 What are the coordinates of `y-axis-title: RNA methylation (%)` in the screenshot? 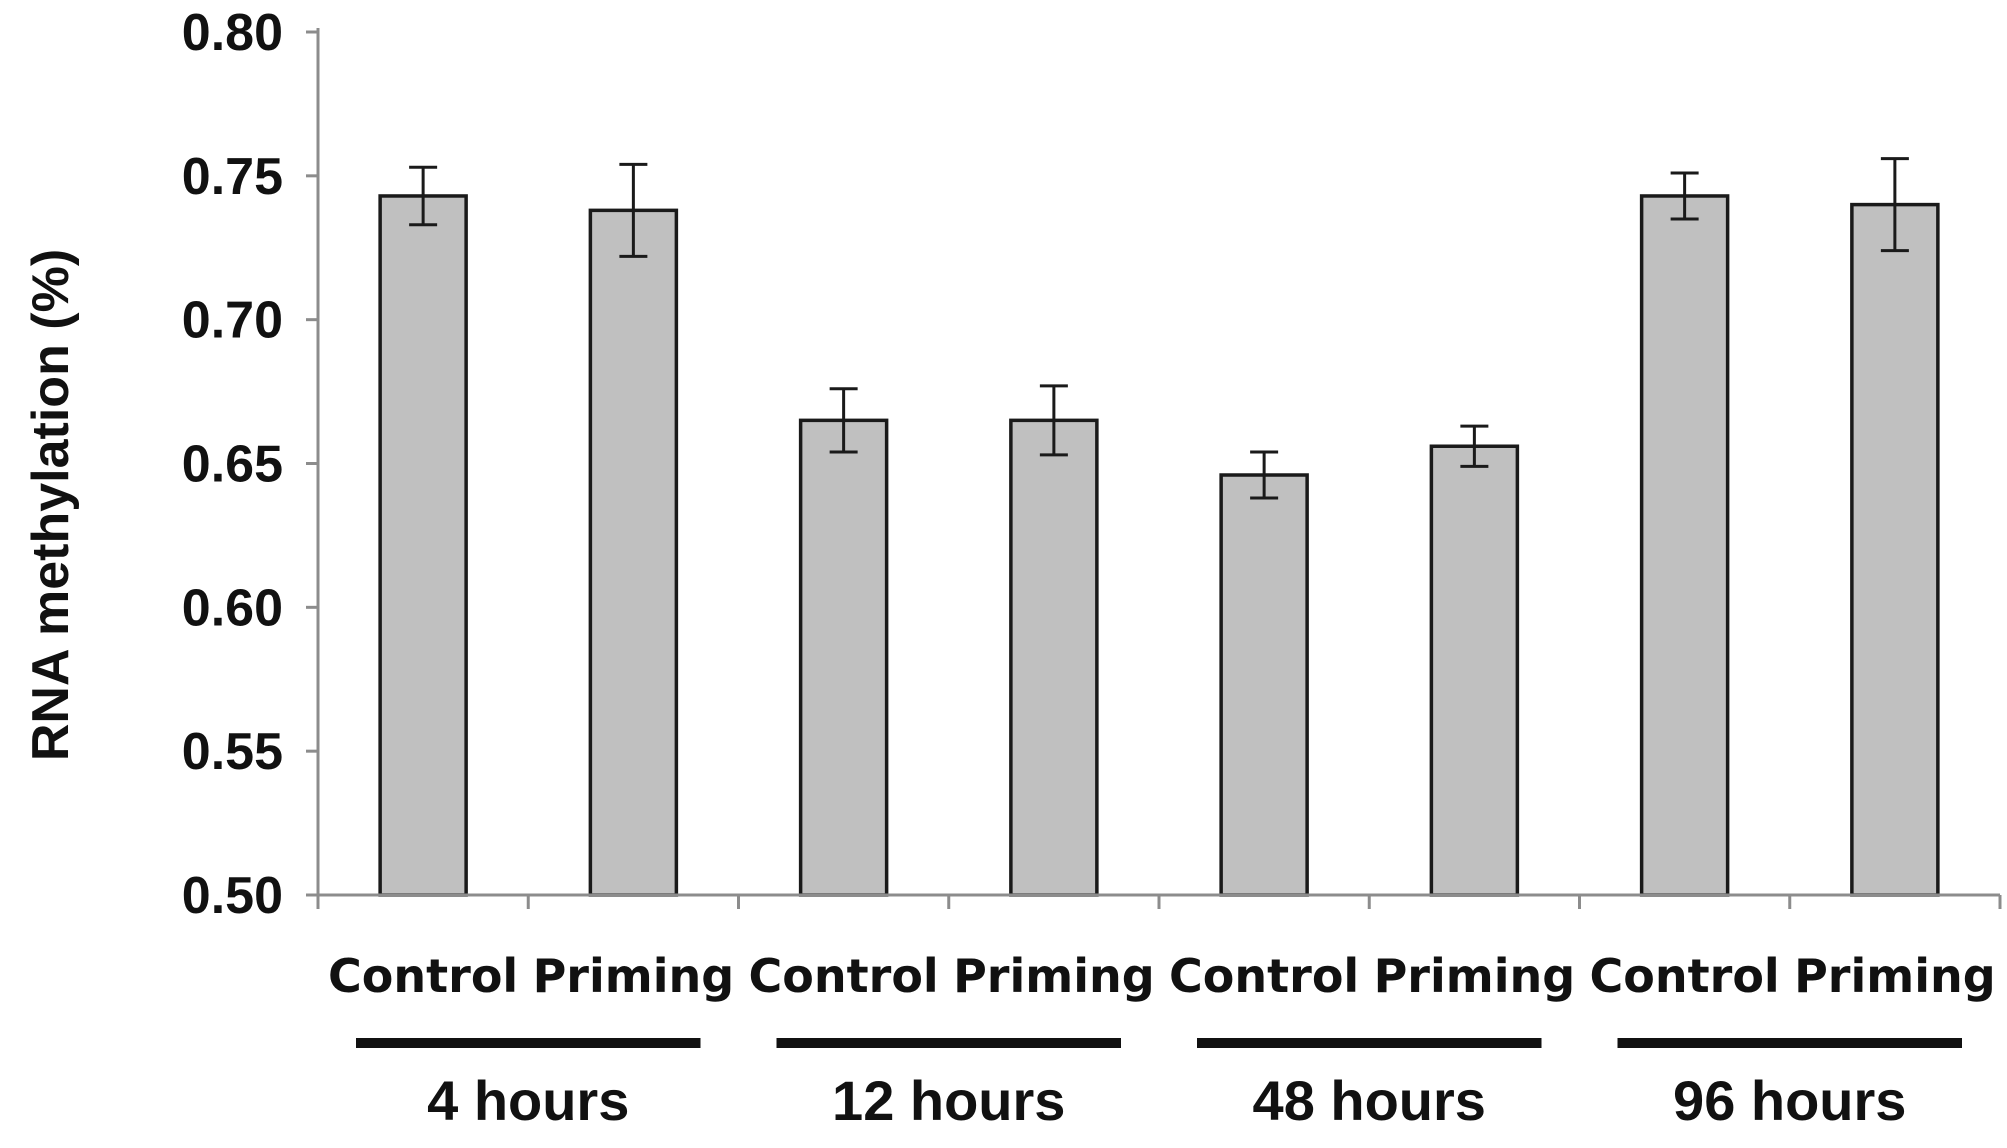 It's located at (51, 505).